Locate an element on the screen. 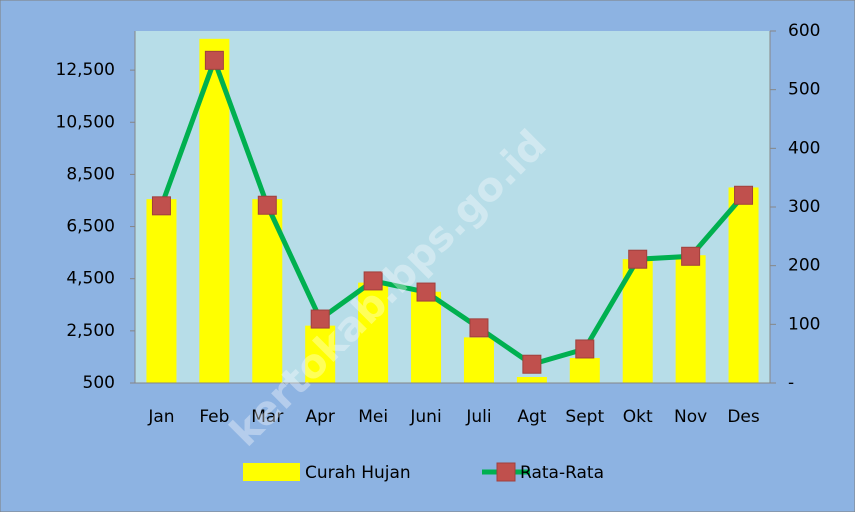  y2-tick-label: 500 is located at coordinates (804, 90).